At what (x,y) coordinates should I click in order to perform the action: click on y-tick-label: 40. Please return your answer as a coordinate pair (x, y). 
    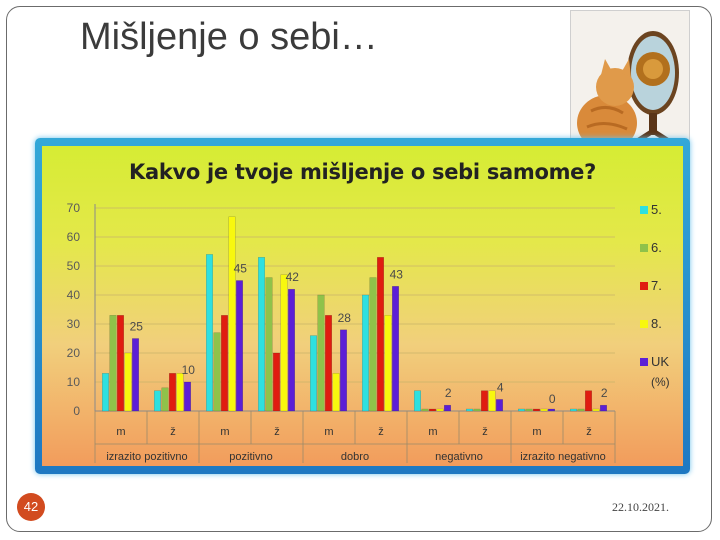
    Looking at the image, I should click on (74, 295).